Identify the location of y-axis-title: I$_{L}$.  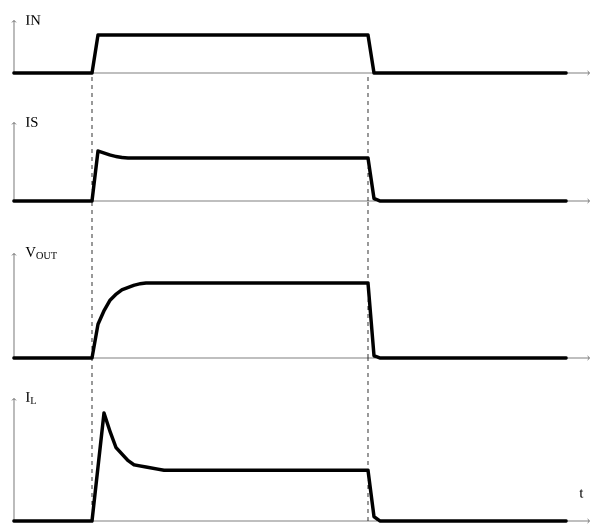
(31, 398).